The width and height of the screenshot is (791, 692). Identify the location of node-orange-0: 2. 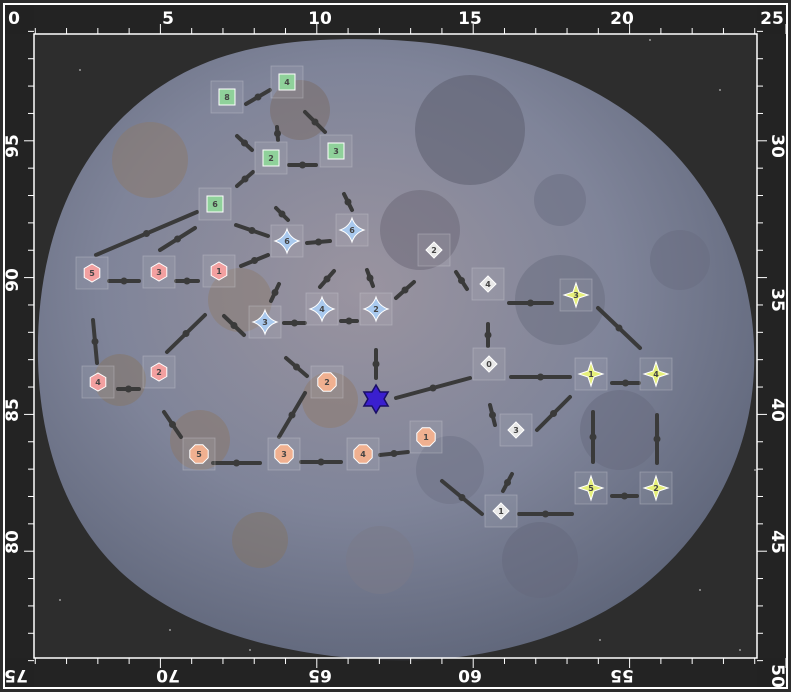
(327, 382).